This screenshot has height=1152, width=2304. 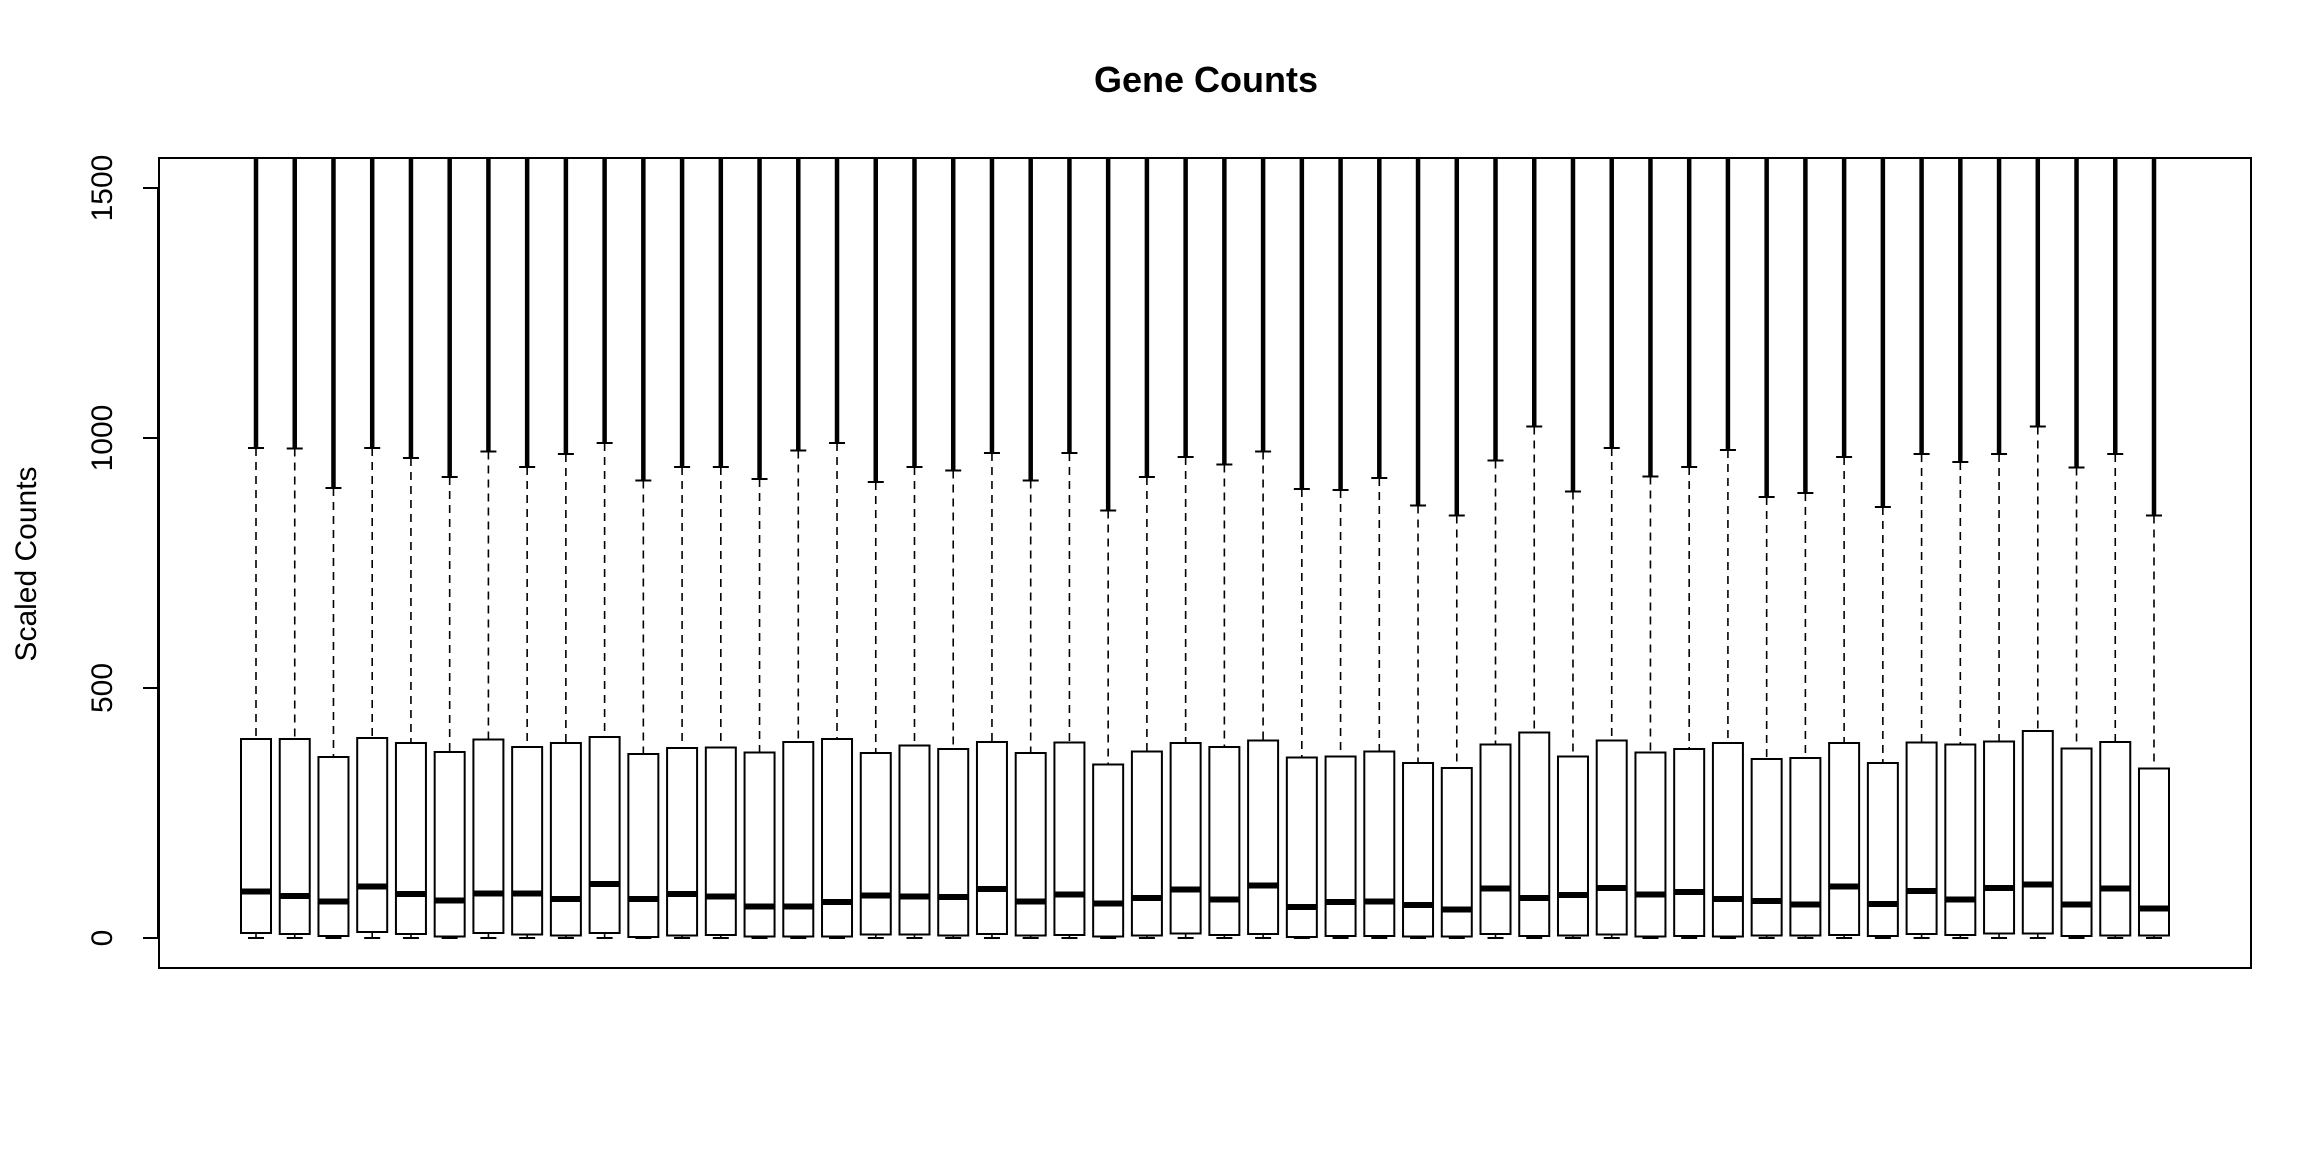 What do you see at coordinates (26, 563) in the screenshot?
I see `y-axis-label: Scaled Counts` at bounding box center [26, 563].